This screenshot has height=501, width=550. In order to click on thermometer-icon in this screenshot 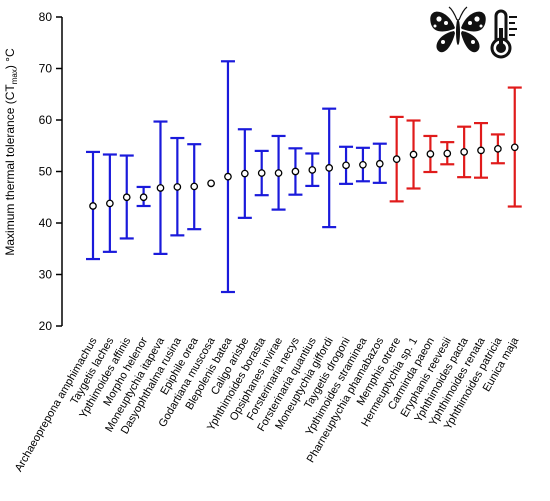, I will do `click(503, 34)`.